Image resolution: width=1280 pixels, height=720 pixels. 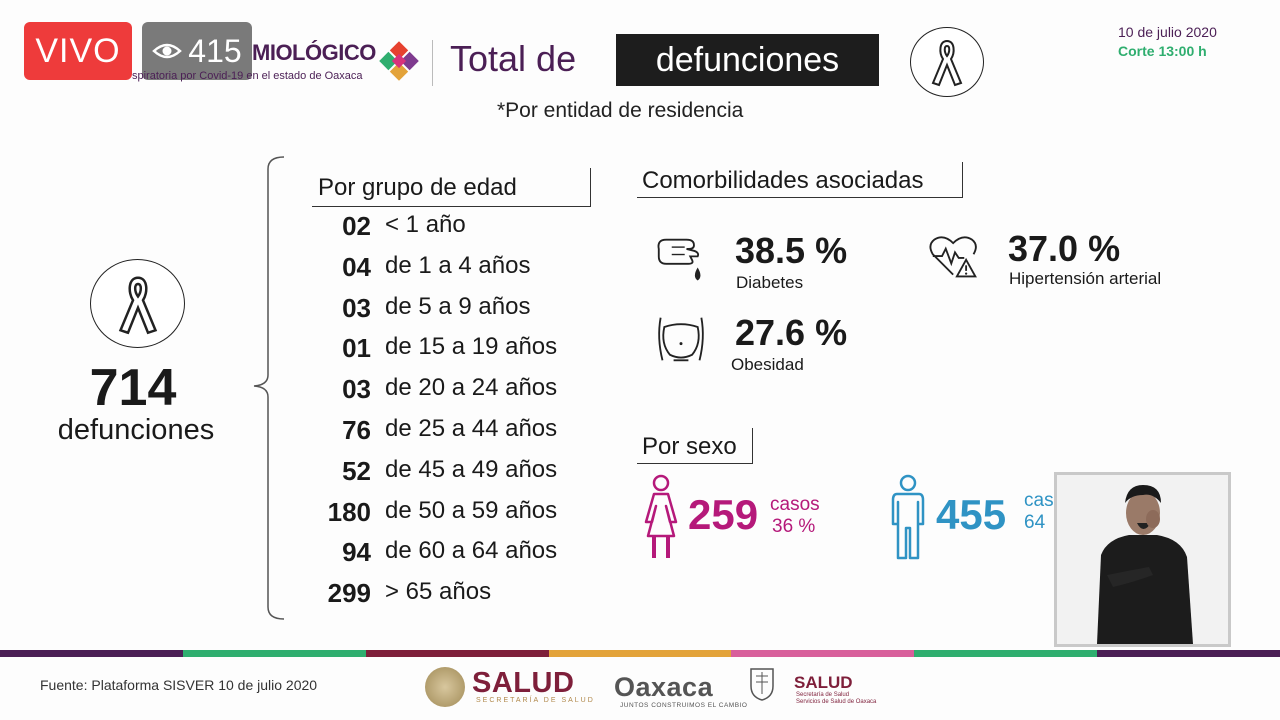 I want to click on age-range: > 65 años, so click(x=438, y=592).